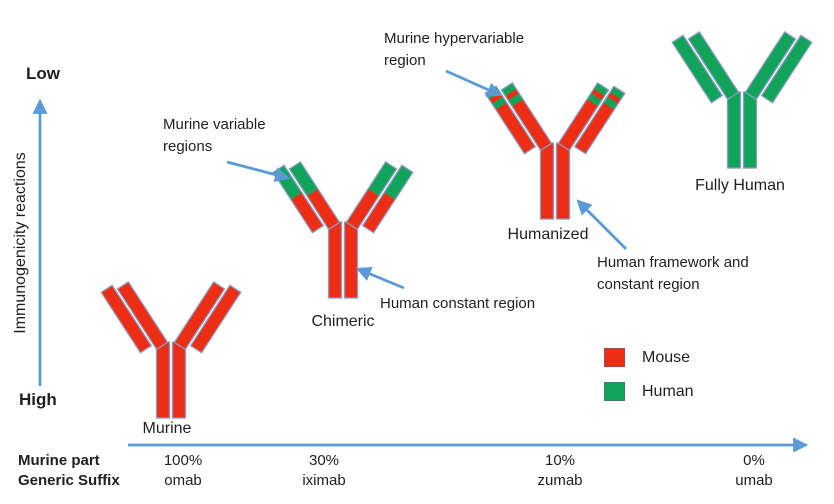 This screenshot has height=504, width=834. Describe the element at coordinates (324, 480) in the screenshot. I see `generic-suffix-value: iximab` at that location.